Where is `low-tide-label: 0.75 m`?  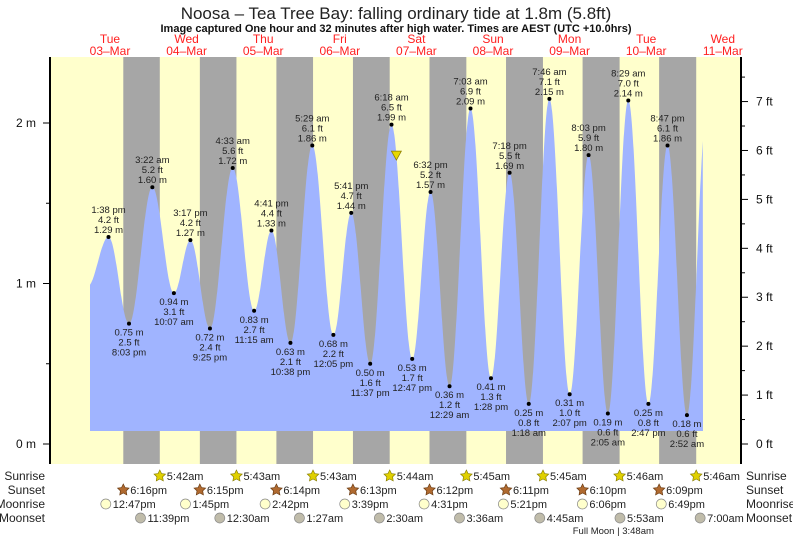 low-tide-label: 0.75 m is located at coordinates (128, 333).